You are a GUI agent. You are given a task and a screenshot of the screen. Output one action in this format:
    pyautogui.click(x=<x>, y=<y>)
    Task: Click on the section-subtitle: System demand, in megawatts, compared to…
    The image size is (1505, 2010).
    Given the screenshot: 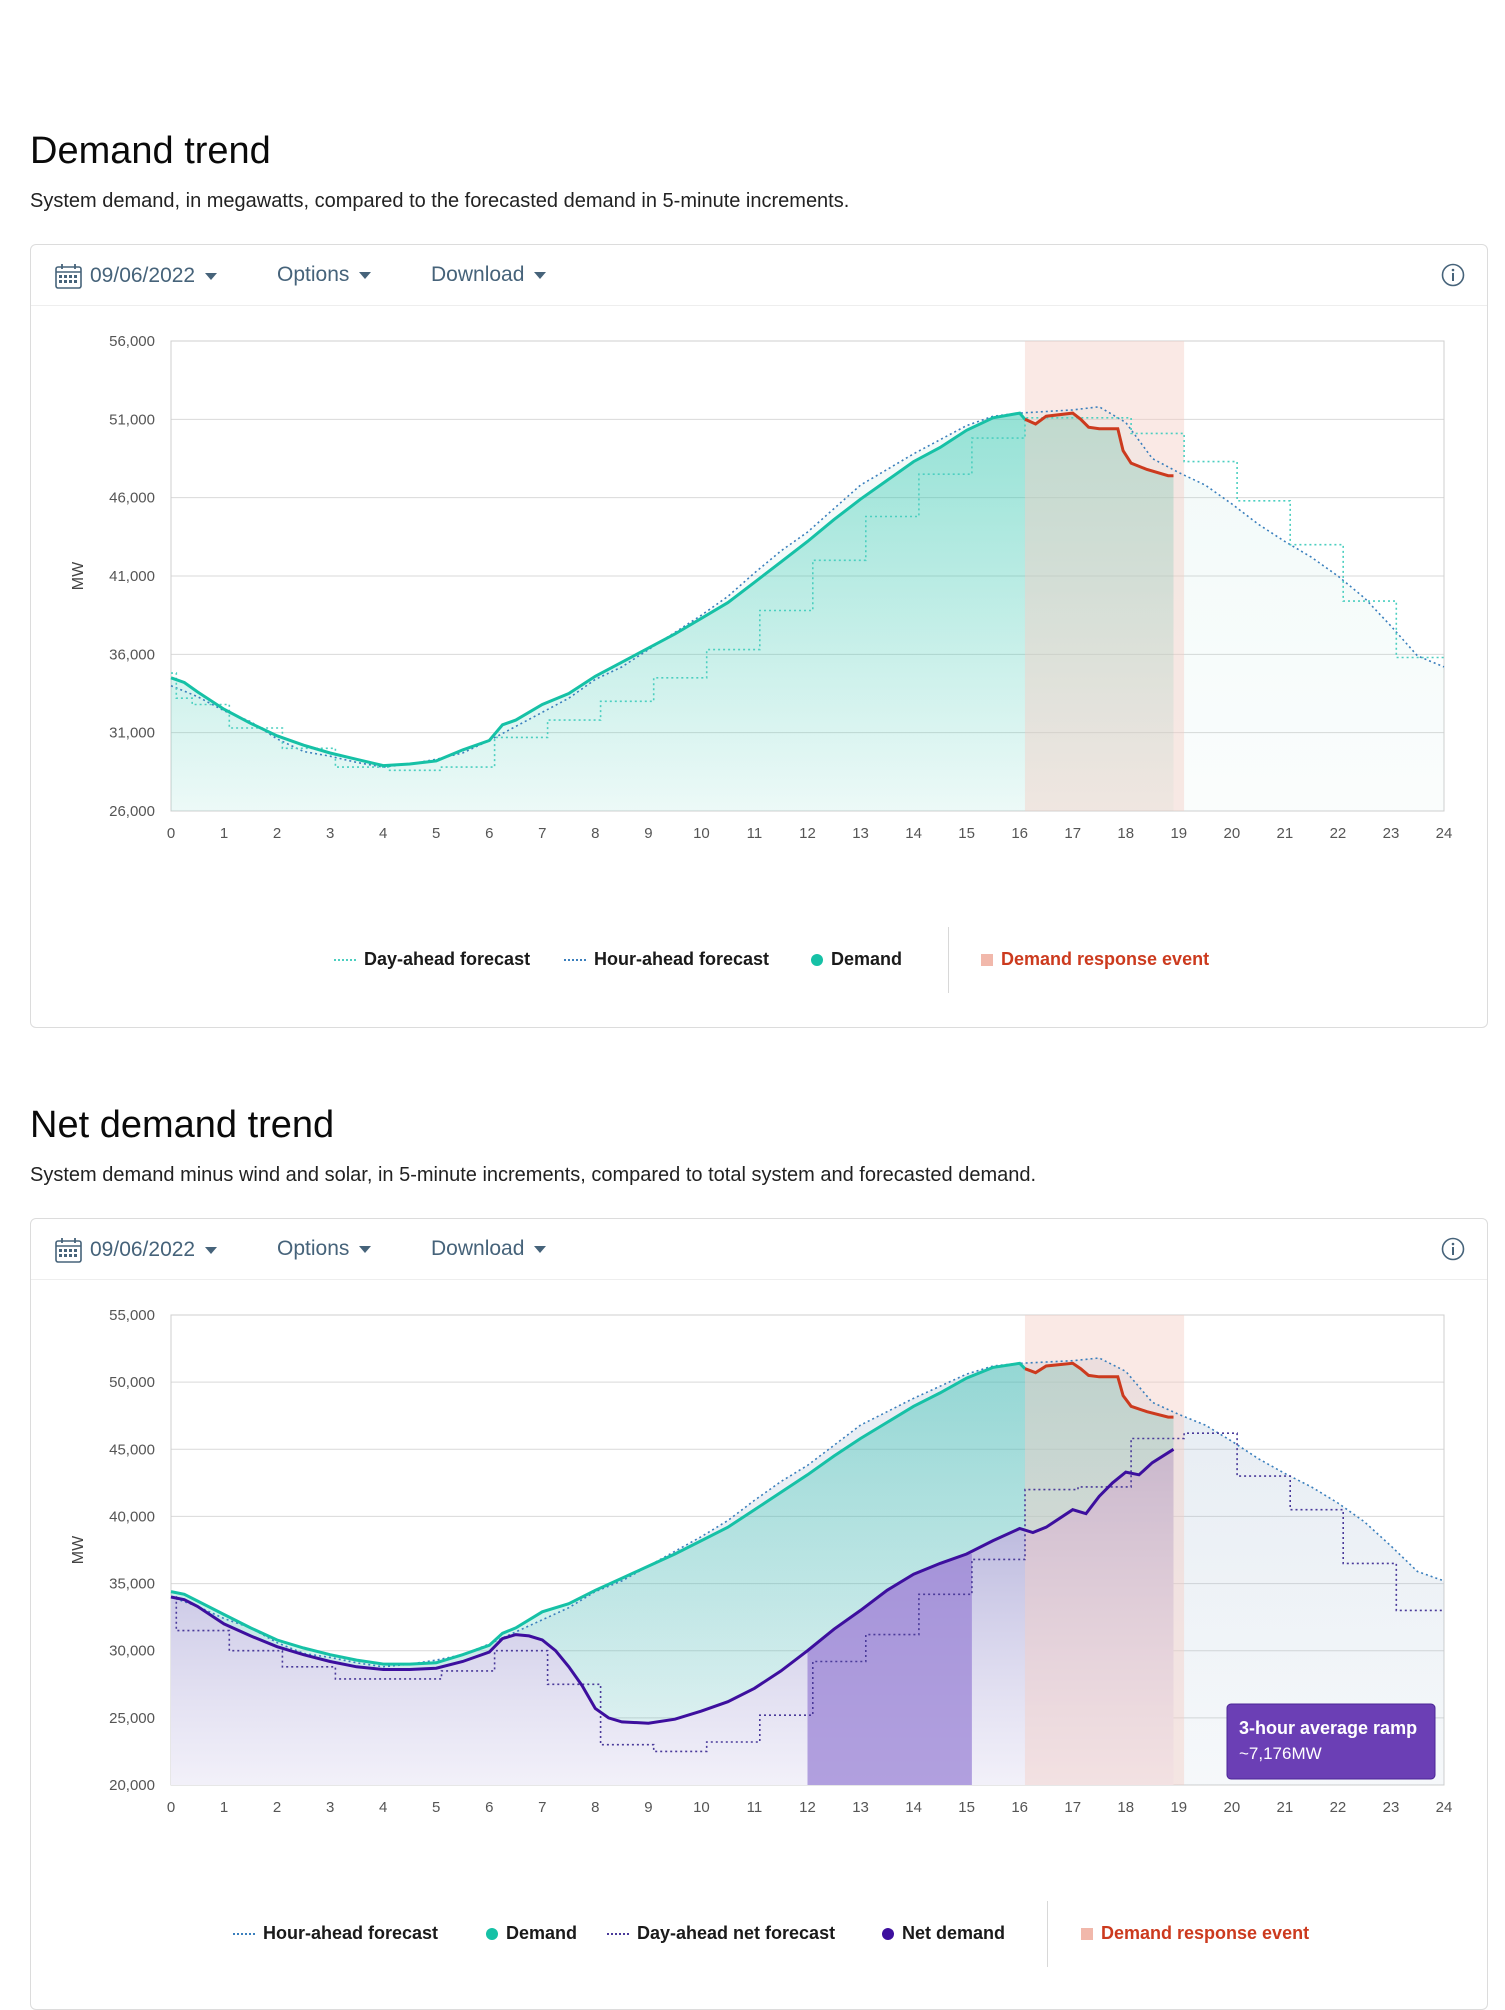 What is the action you would take?
    pyautogui.click(x=440, y=201)
    